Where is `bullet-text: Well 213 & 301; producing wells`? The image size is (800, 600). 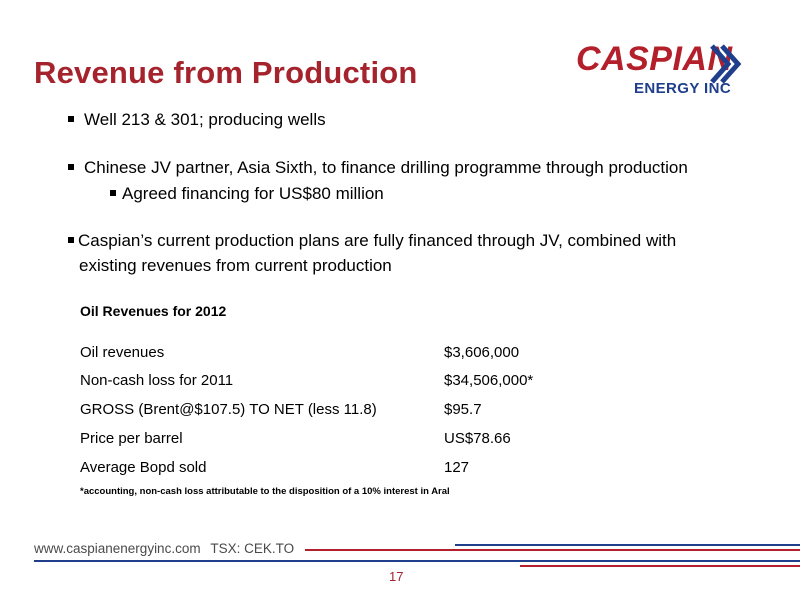
bullet-text: Well 213 & 301; producing wells is located at coordinates (205, 119).